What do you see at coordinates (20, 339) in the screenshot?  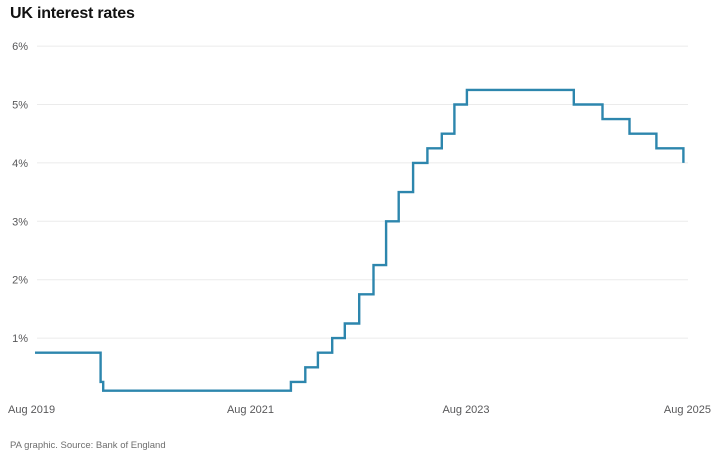 I see `y-tick-label: 1%` at bounding box center [20, 339].